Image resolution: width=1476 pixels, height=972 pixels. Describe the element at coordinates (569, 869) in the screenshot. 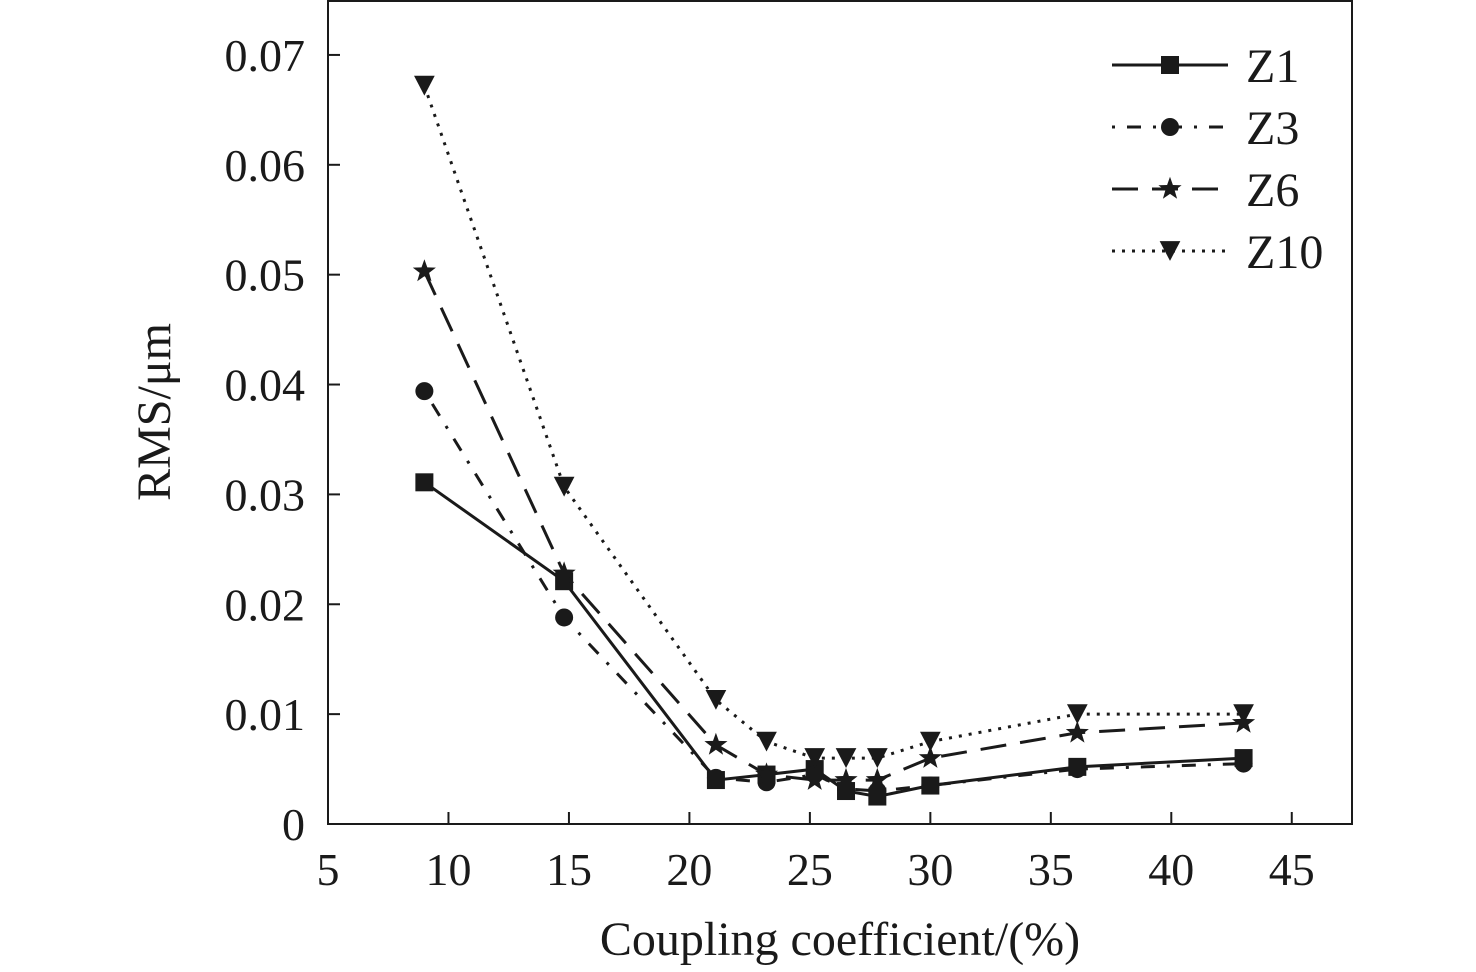

I see `x-tick-label: 15` at that location.